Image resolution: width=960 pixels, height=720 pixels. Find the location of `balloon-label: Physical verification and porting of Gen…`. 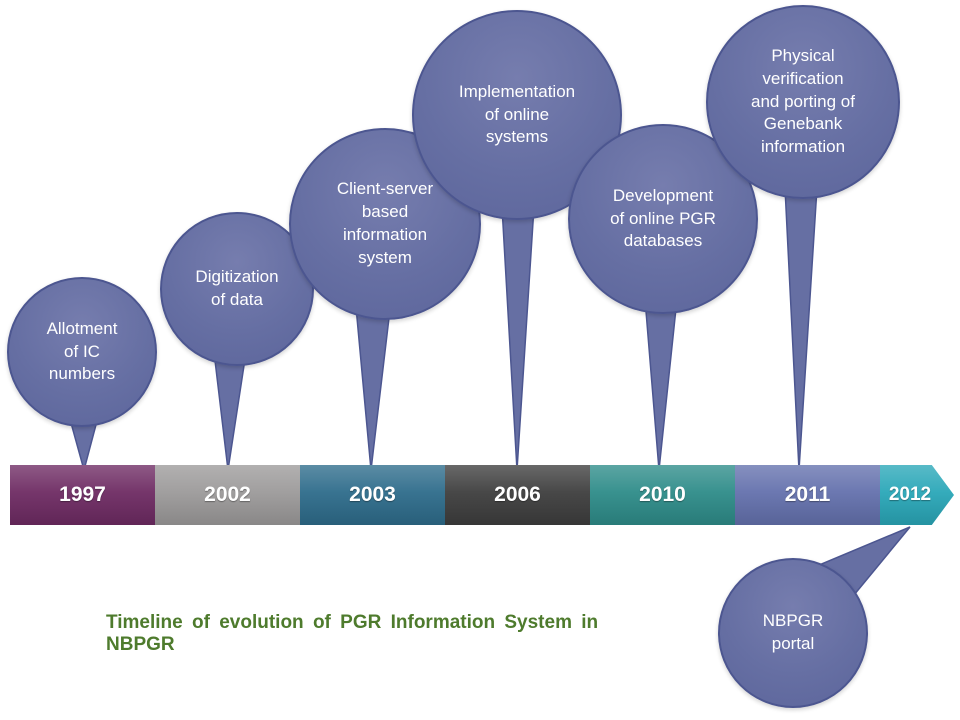

balloon-label: Physical verification and porting of Gen… is located at coordinates (803, 101).